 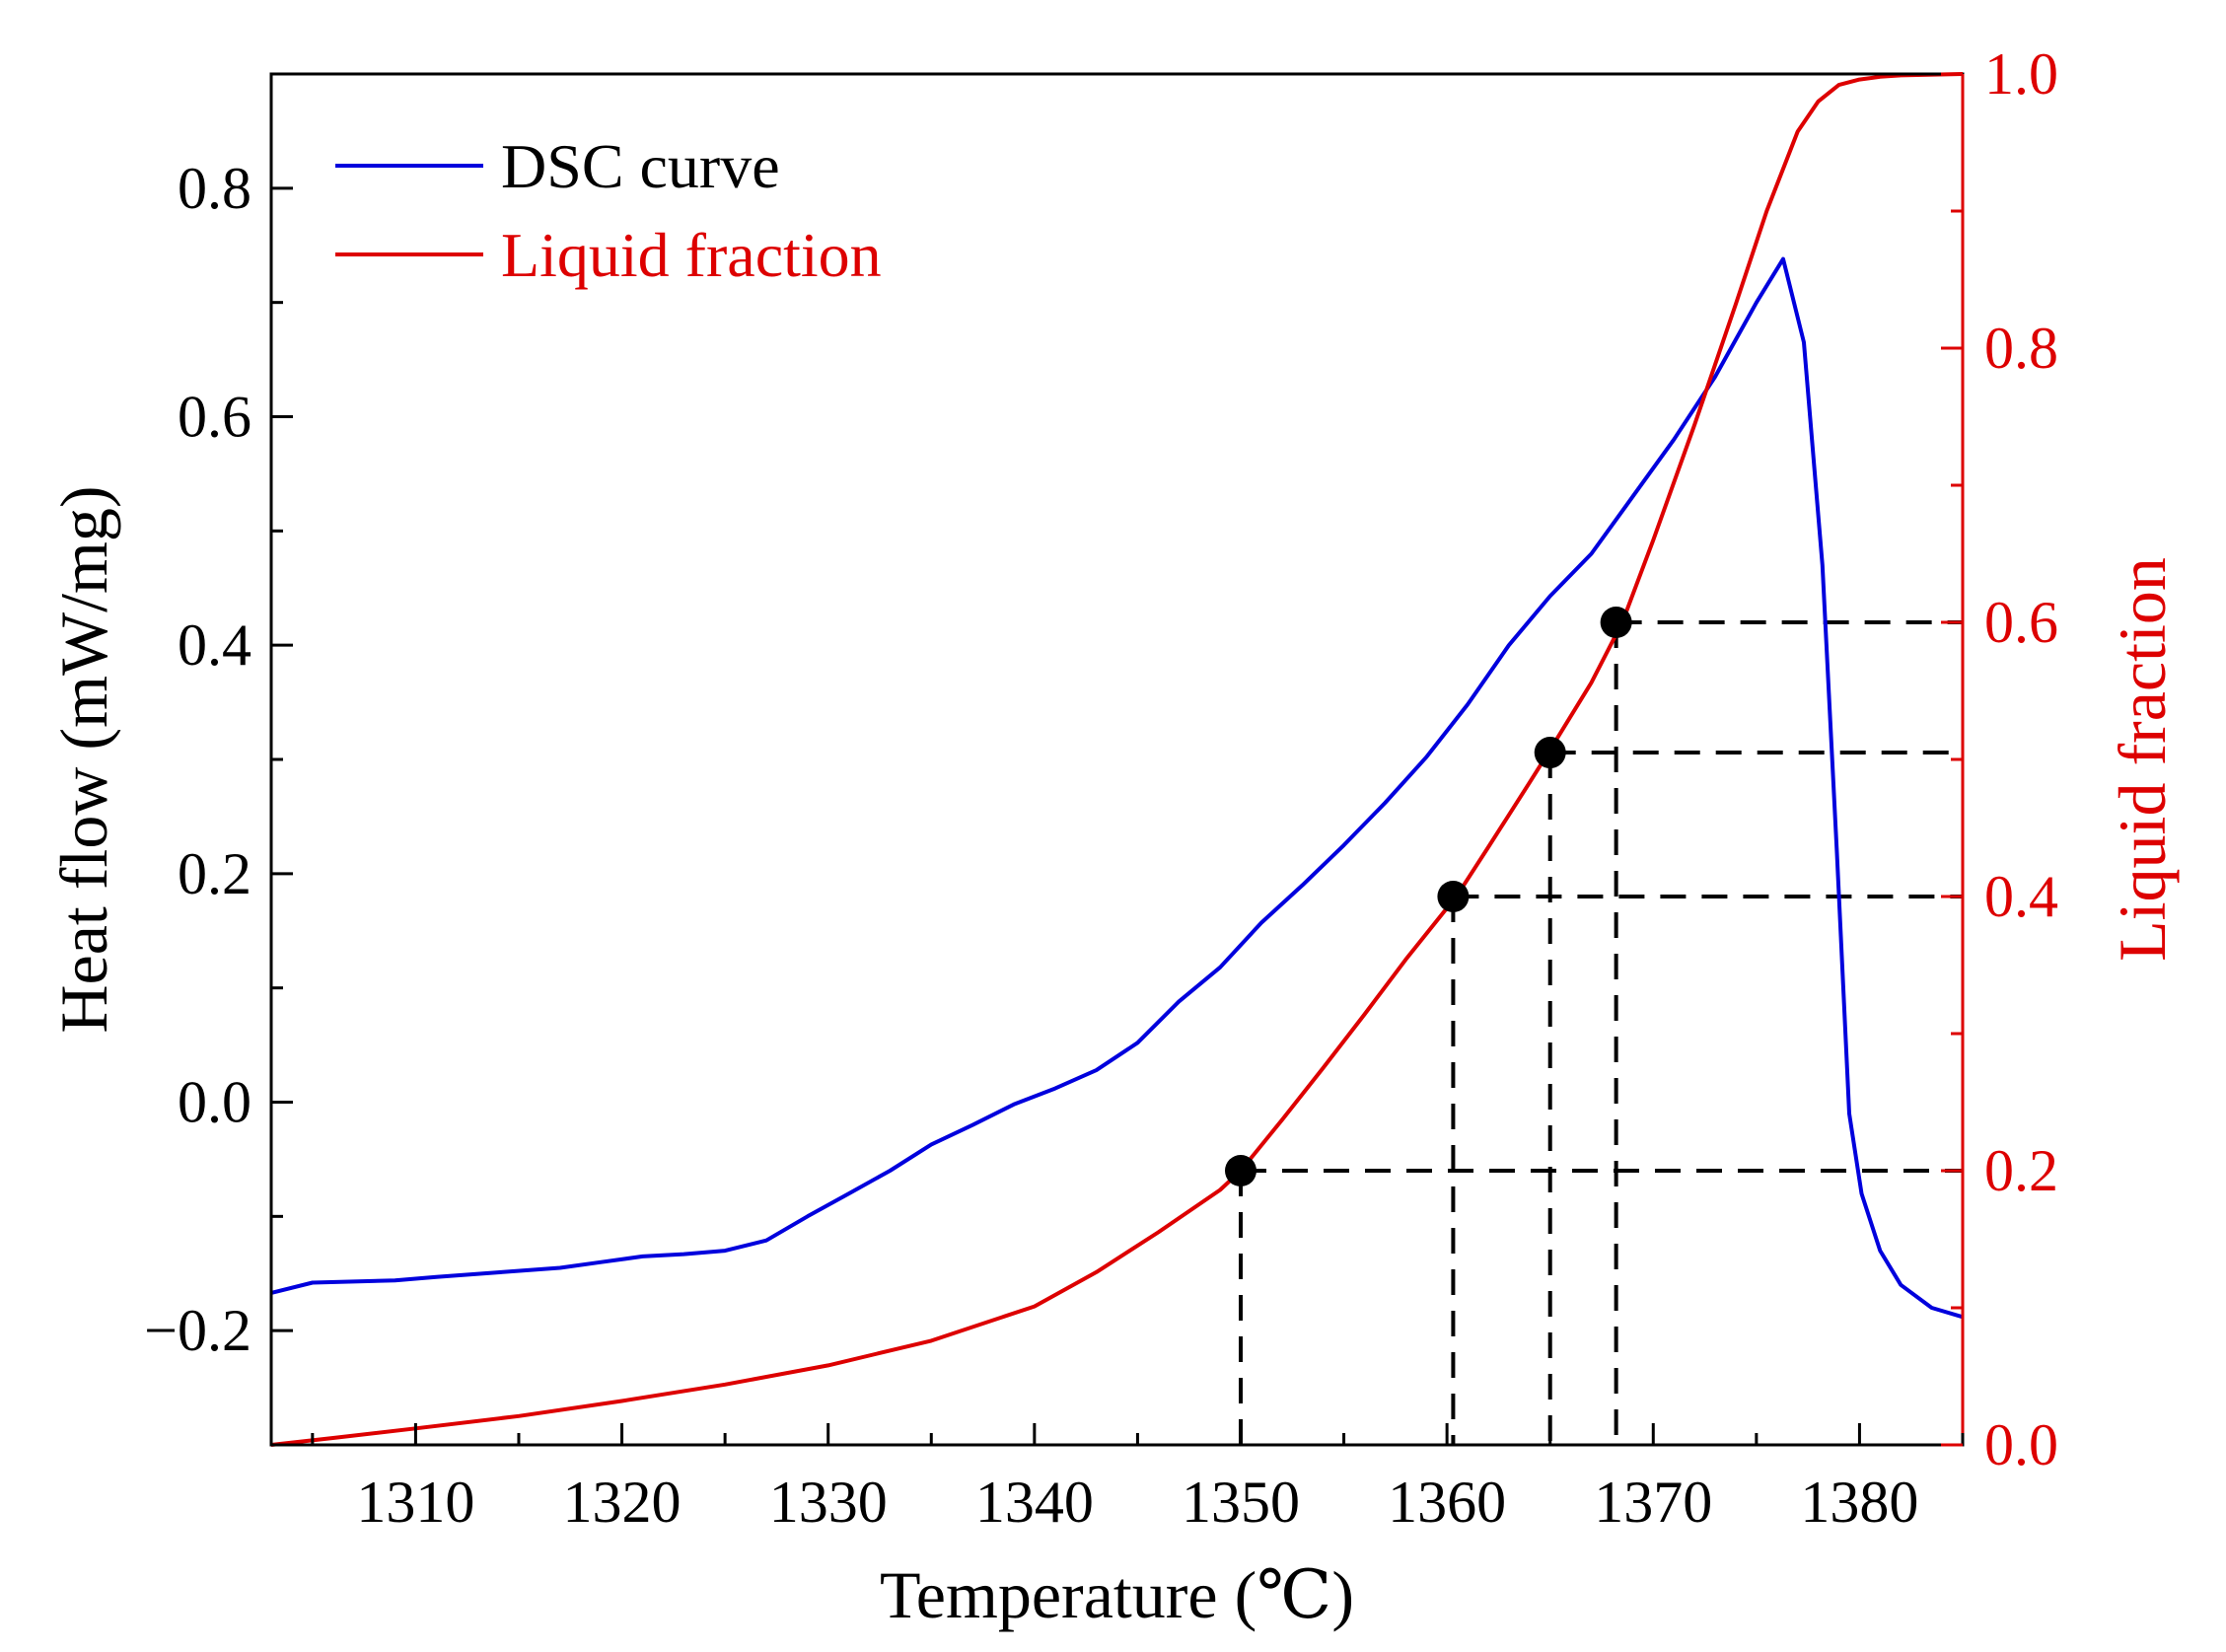 I want to click on y-tick-label: −0.2, so click(x=197, y=1331).